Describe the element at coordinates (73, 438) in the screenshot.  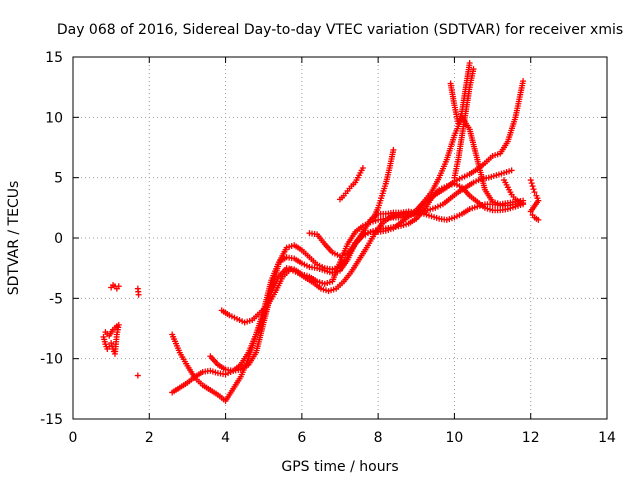
I see `x-tick-label: 0` at that location.